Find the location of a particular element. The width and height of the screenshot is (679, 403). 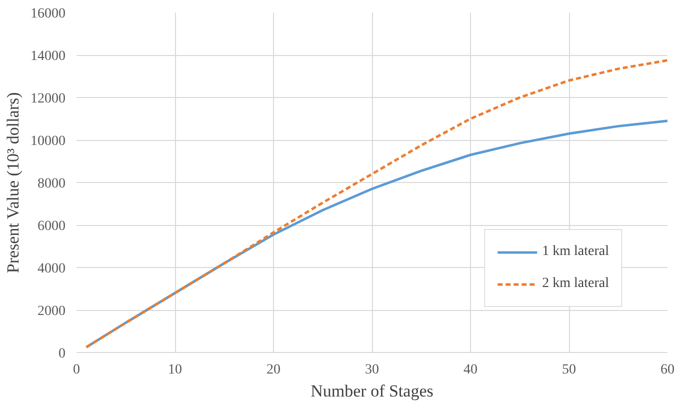

y-tick-label: 4000 is located at coordinates (52, 269).